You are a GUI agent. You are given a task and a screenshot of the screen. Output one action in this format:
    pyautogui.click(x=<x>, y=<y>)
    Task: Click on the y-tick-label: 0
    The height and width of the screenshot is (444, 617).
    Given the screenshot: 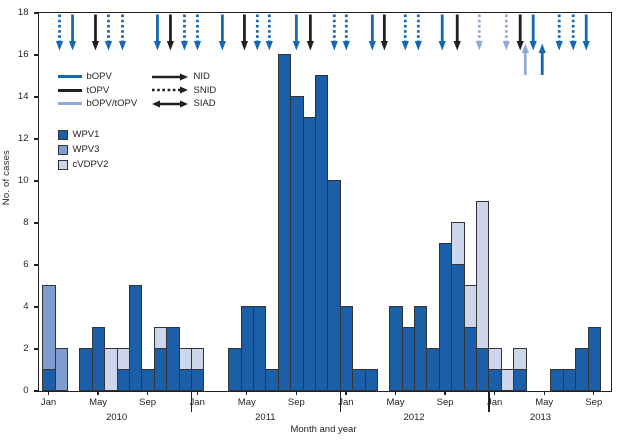 What is the action you would take?
    pyautogui.click(x=26, y=390)
    